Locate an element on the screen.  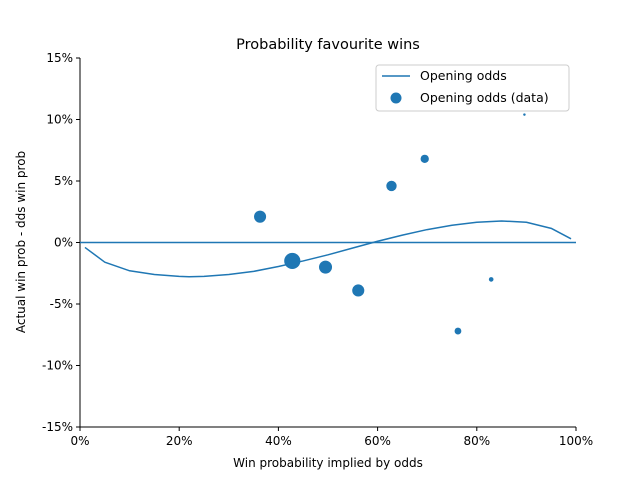
y-tick-label: 5% is located at coordinates (63, 181).